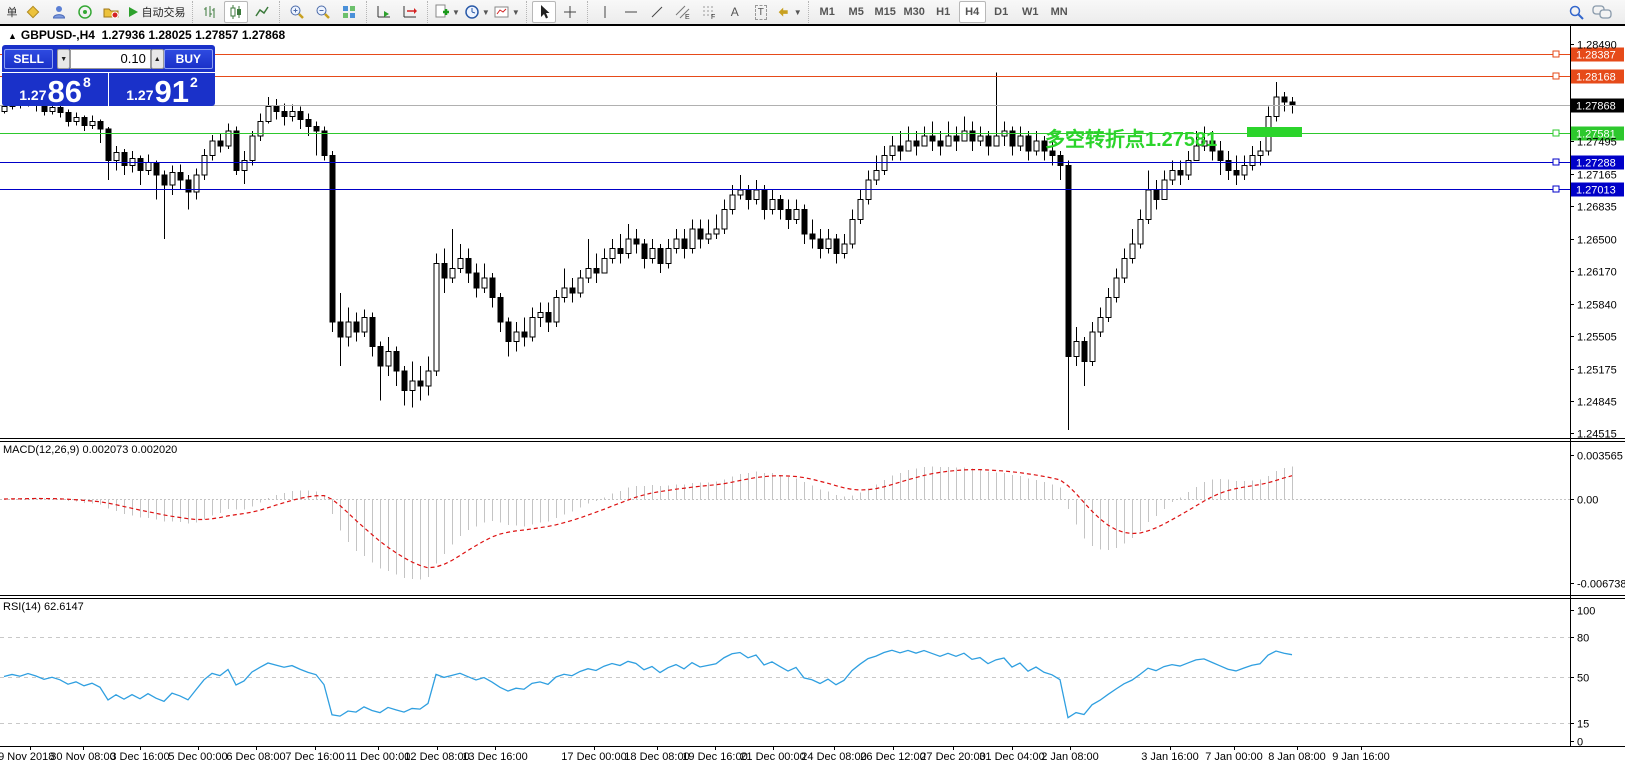  I want to click on tile-windows-icon, so click(349, 12).